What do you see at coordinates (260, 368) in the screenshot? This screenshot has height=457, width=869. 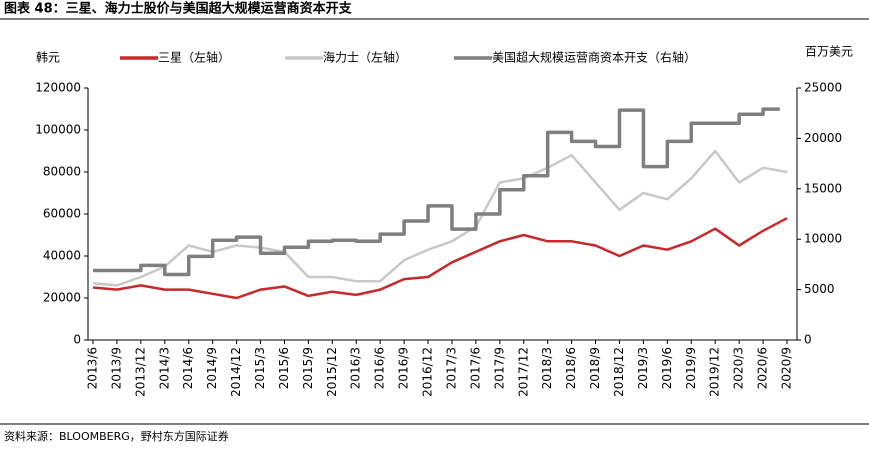 I see `x-tick-label: 2015/3` at bounding box center [260, 368].